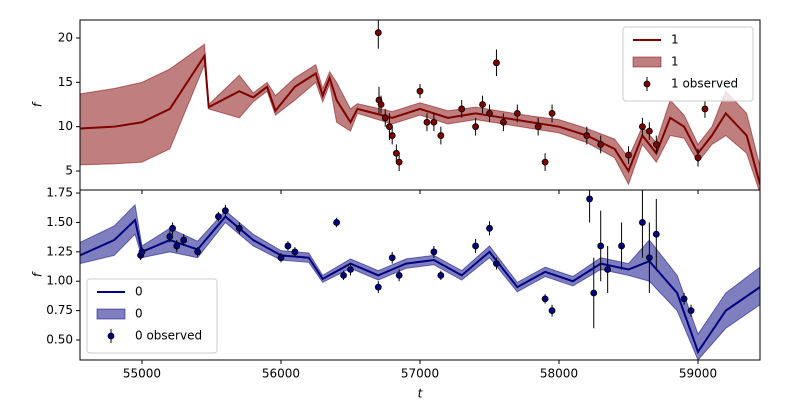  I want to click on legend: 0 0 0 observed, so click(152, 316).